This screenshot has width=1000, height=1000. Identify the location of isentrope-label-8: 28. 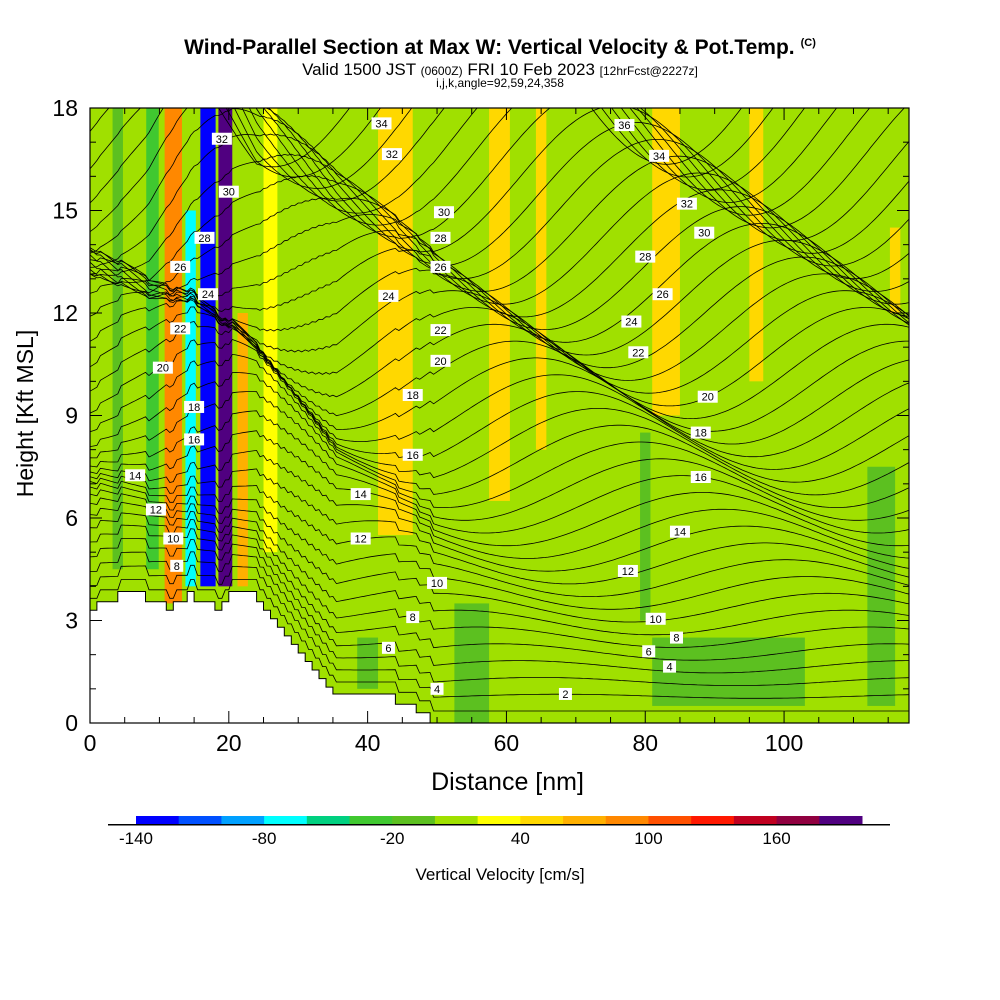
(204, 239).